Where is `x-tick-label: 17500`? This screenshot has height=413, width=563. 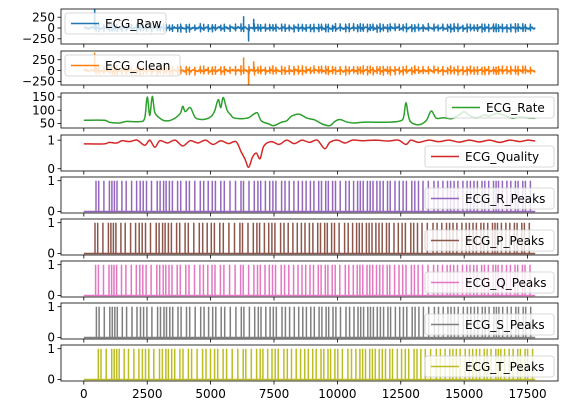 x-tick-label: 17500 is located at coordinates (527, 394).